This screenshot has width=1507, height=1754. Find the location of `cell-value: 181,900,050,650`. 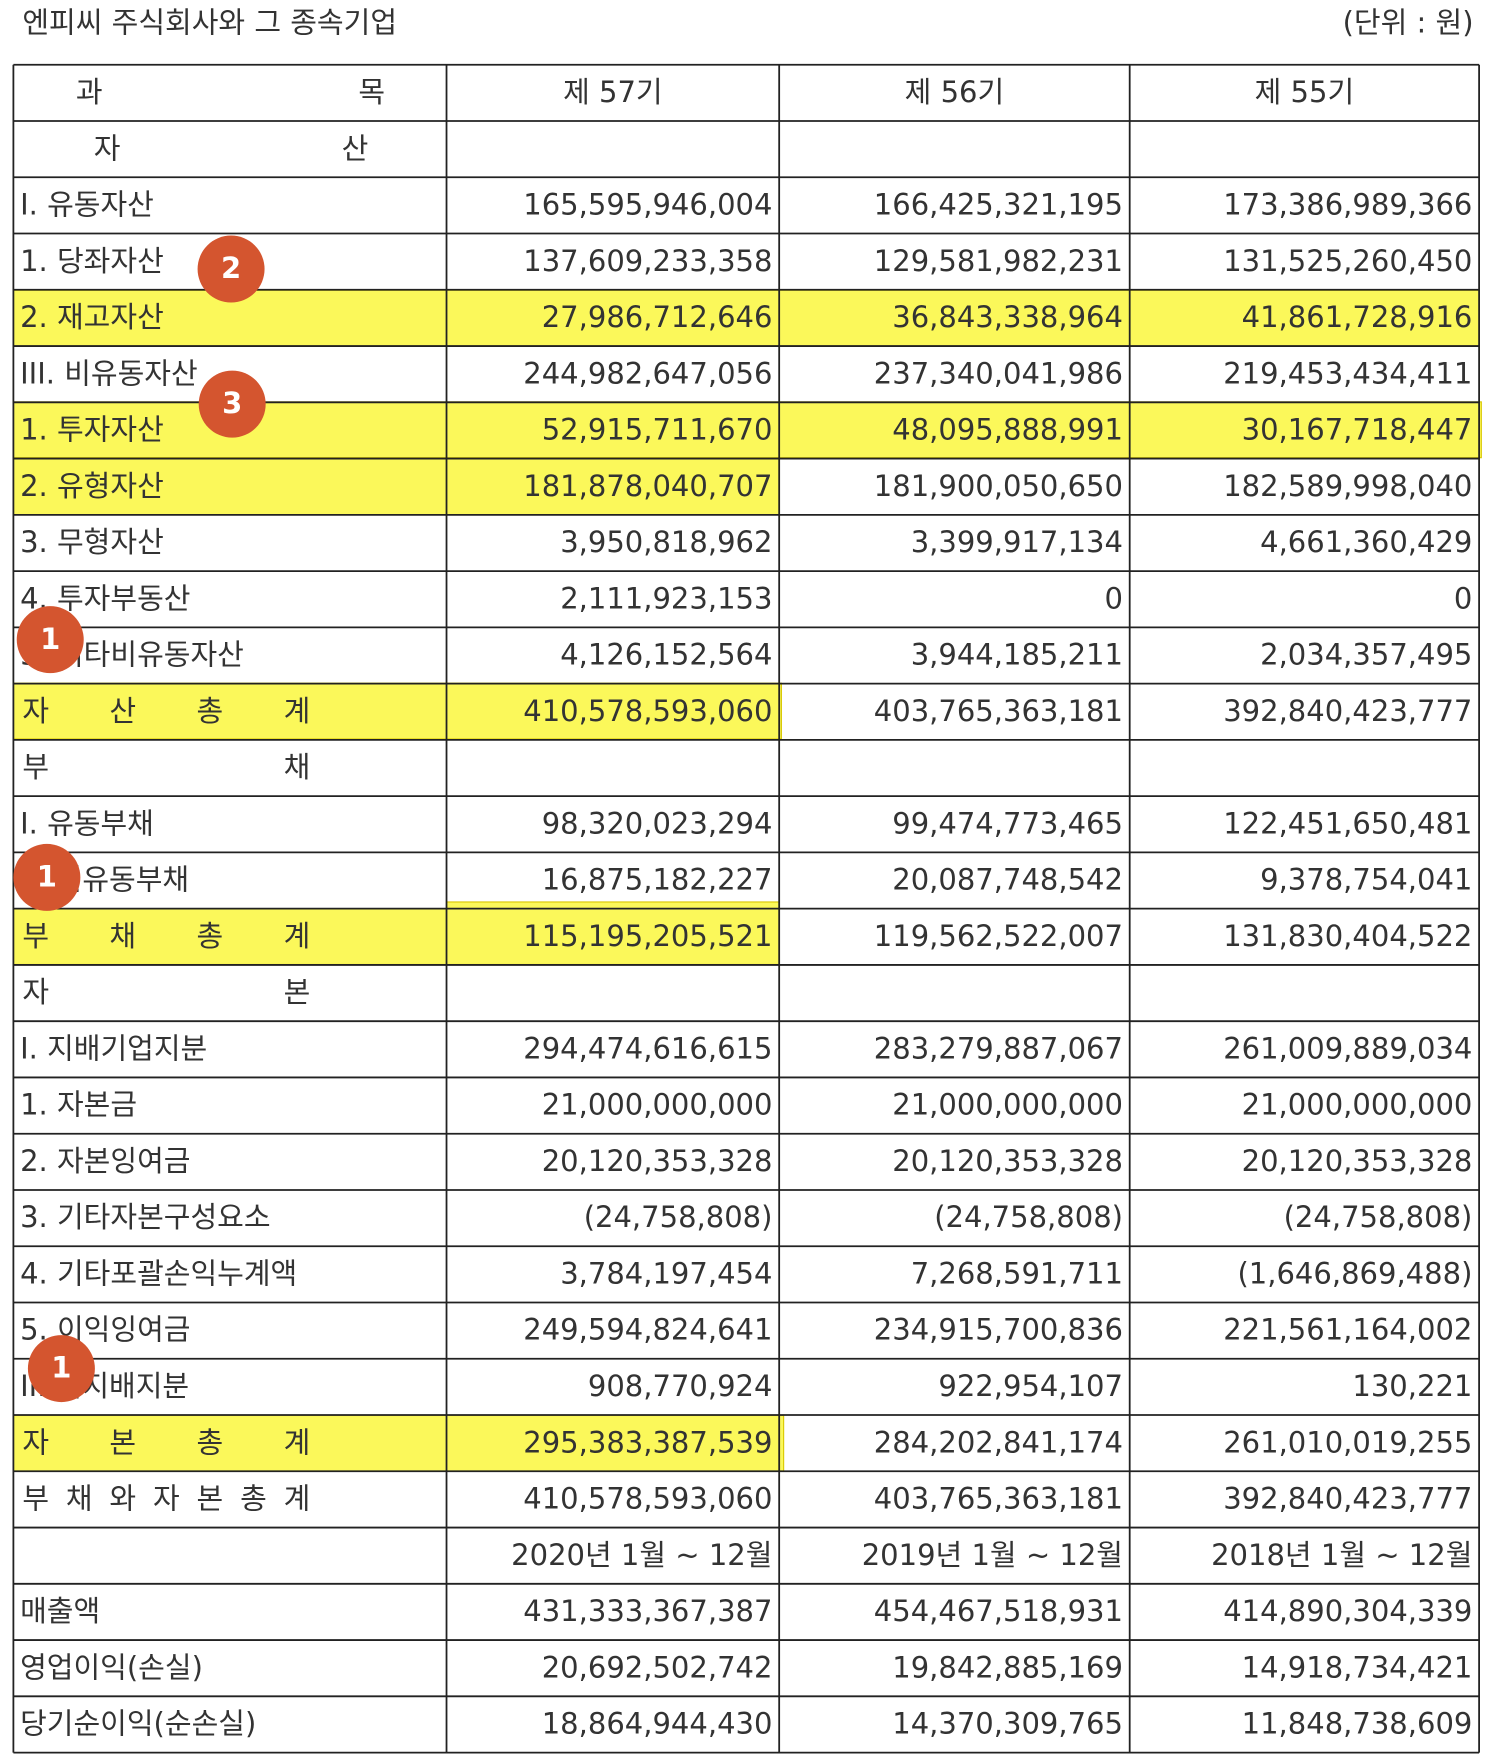

cell-value: 181,900,050,650 is located at coordinates (998, 486).